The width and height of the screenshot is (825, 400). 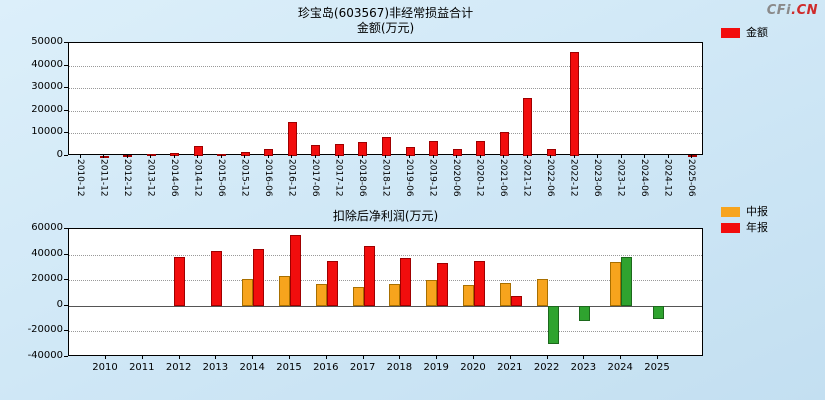 I want to click on chart1-title: 珍宝岛(603567)非经常损益合计, so click(x=385, y=13).